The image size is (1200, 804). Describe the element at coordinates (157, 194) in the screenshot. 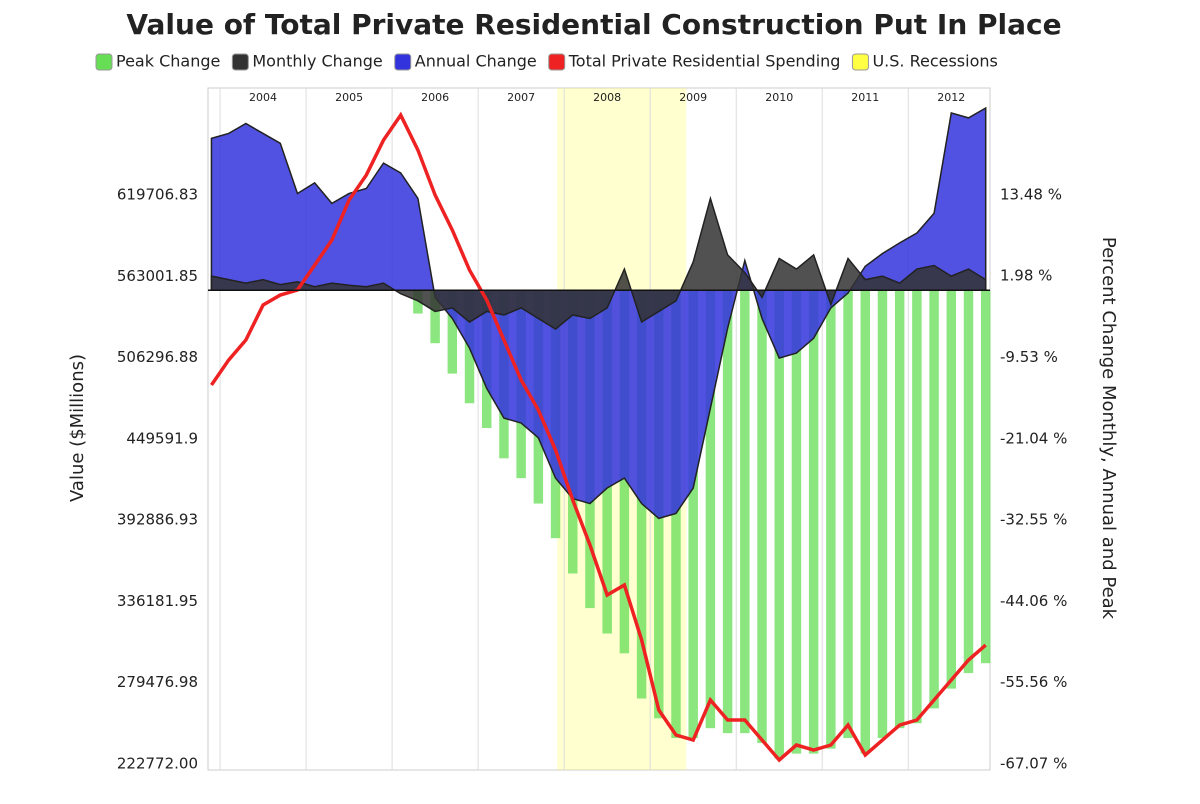

I see `y-tick-label: 619706.83` at that location.